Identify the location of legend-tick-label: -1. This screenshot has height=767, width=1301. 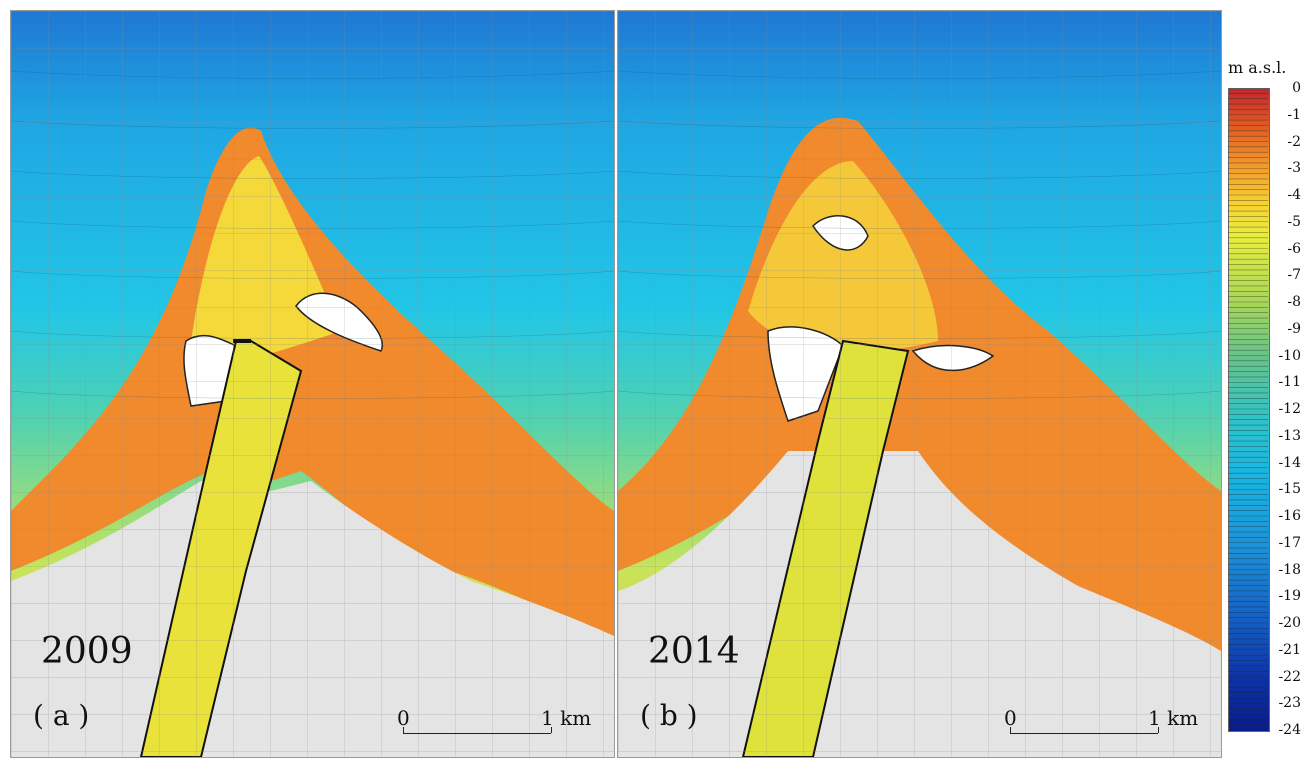
(1294, 114).